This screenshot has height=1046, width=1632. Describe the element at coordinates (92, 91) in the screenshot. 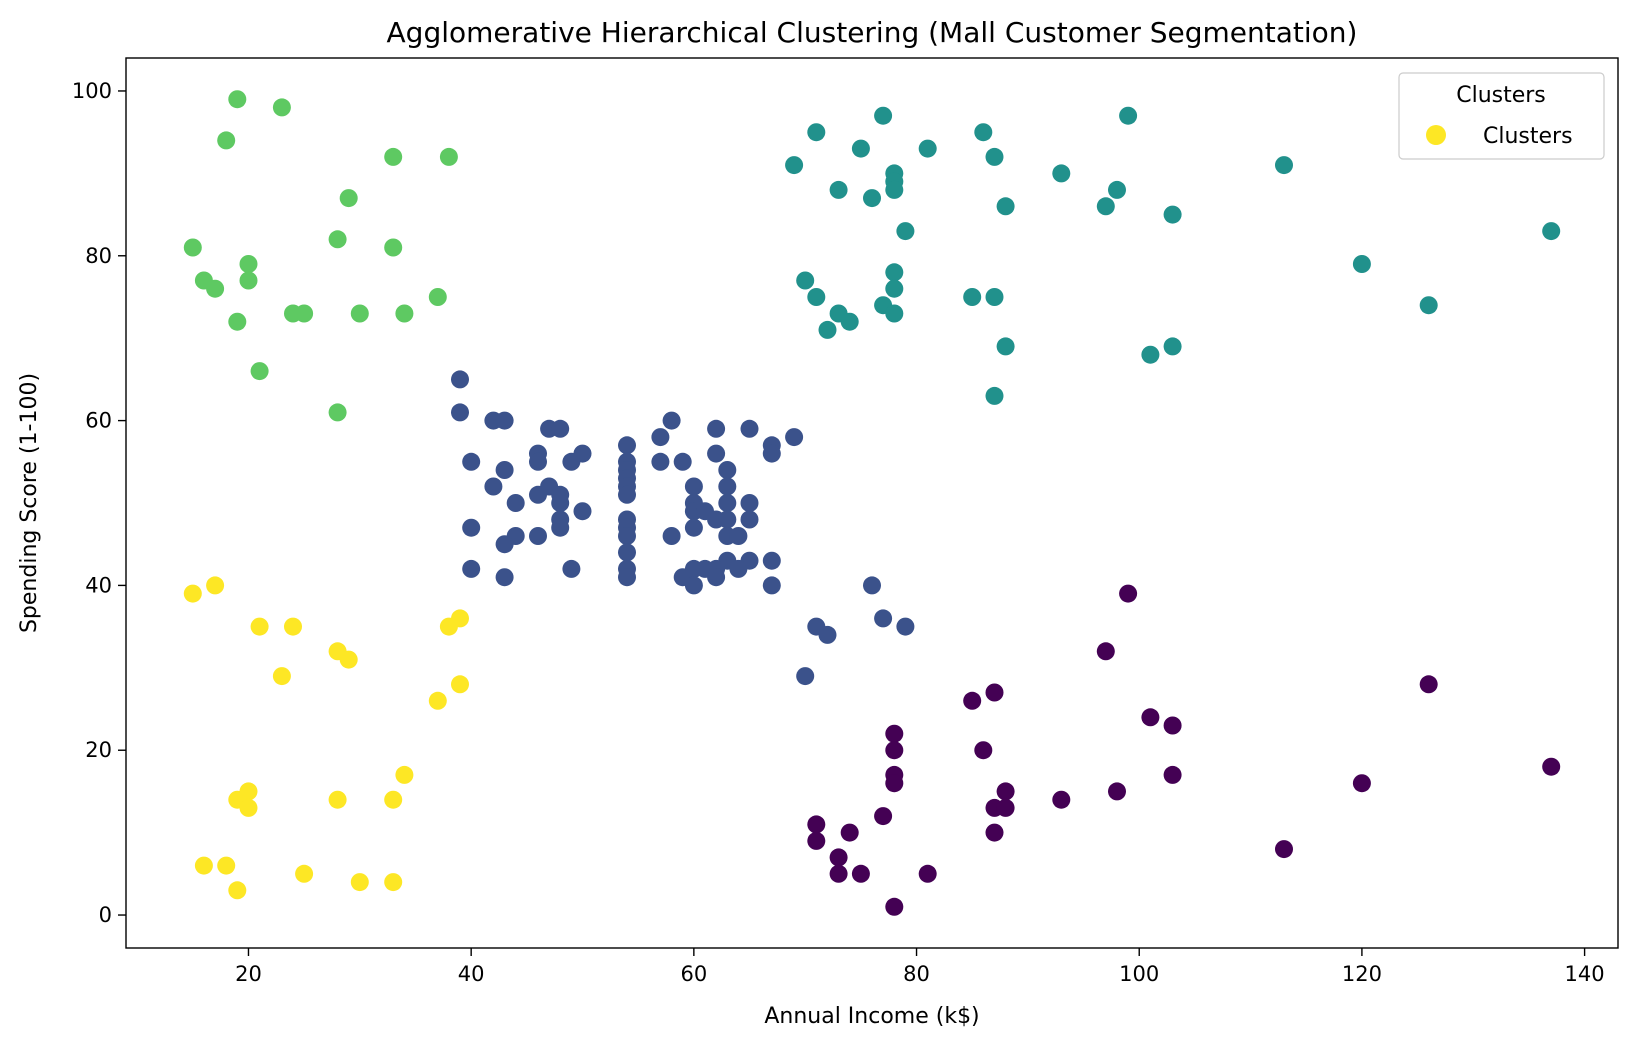

I see `y-tick-label: 100` at that location.